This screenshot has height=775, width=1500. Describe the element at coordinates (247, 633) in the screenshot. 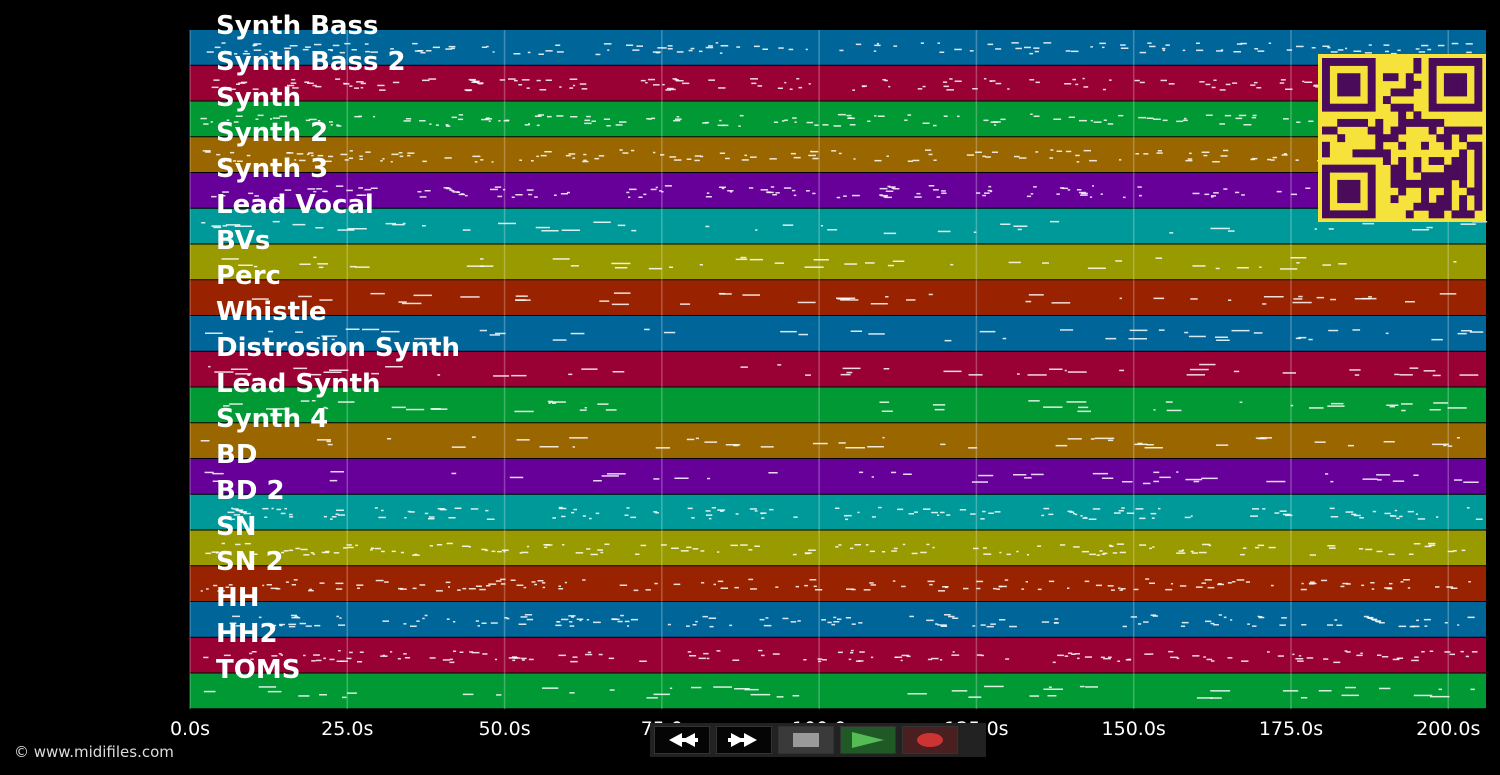

I see `track-label: HH2` at that location.